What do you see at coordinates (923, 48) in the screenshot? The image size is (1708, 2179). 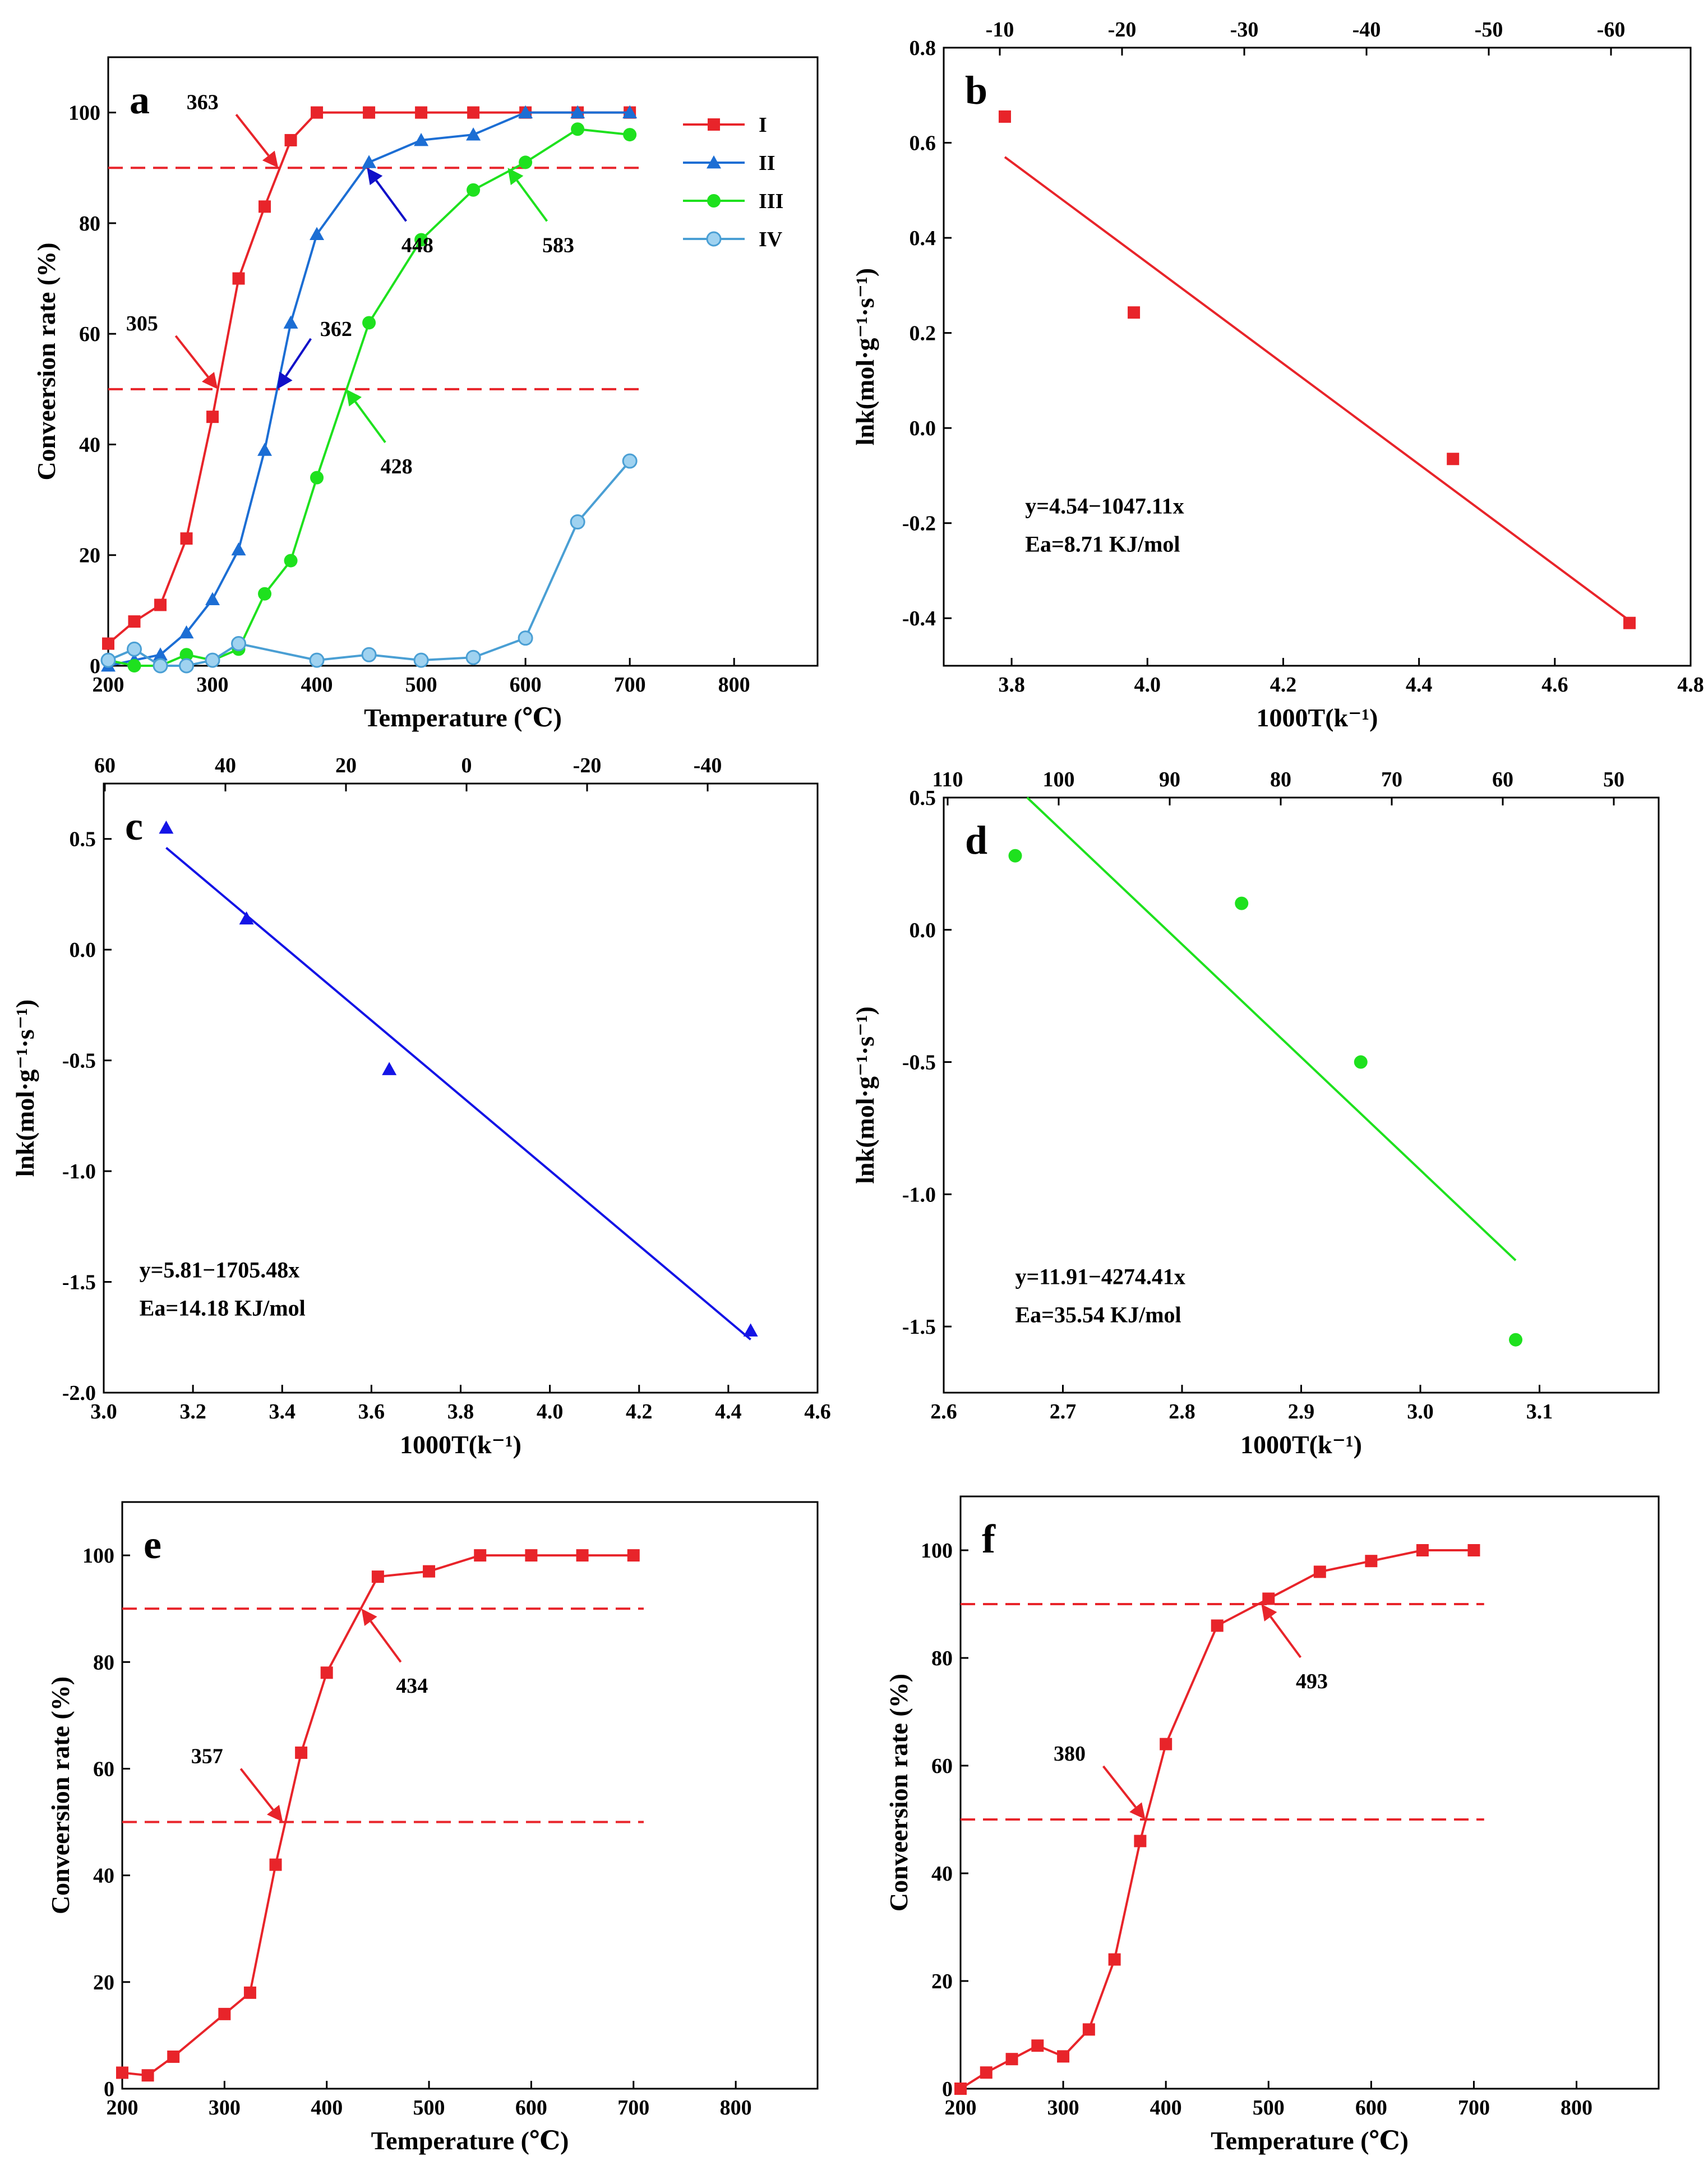 I see `y-tick-label: 0.8` at bounding box center [923, 48].